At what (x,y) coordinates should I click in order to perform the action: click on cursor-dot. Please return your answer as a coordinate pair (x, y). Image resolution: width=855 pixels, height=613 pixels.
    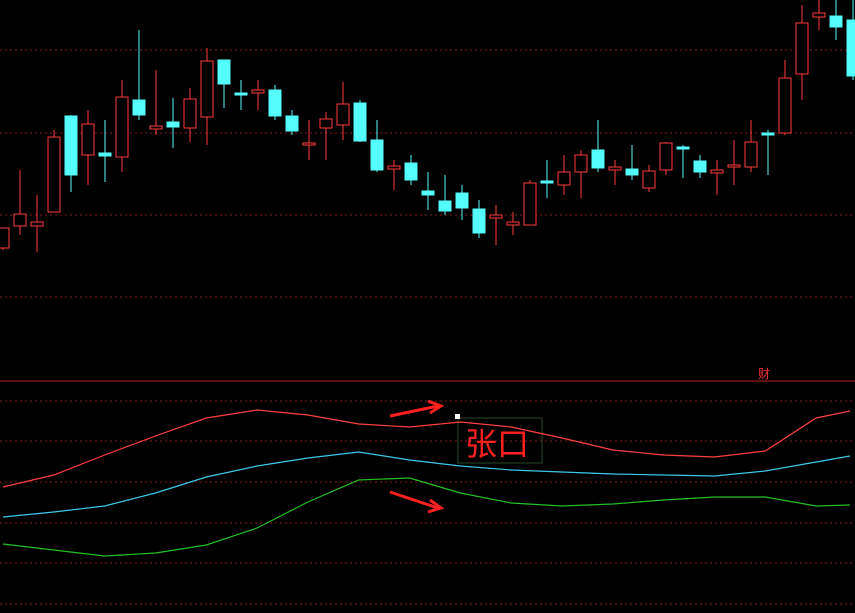
    Looking at the image, I should click on (457, 416).